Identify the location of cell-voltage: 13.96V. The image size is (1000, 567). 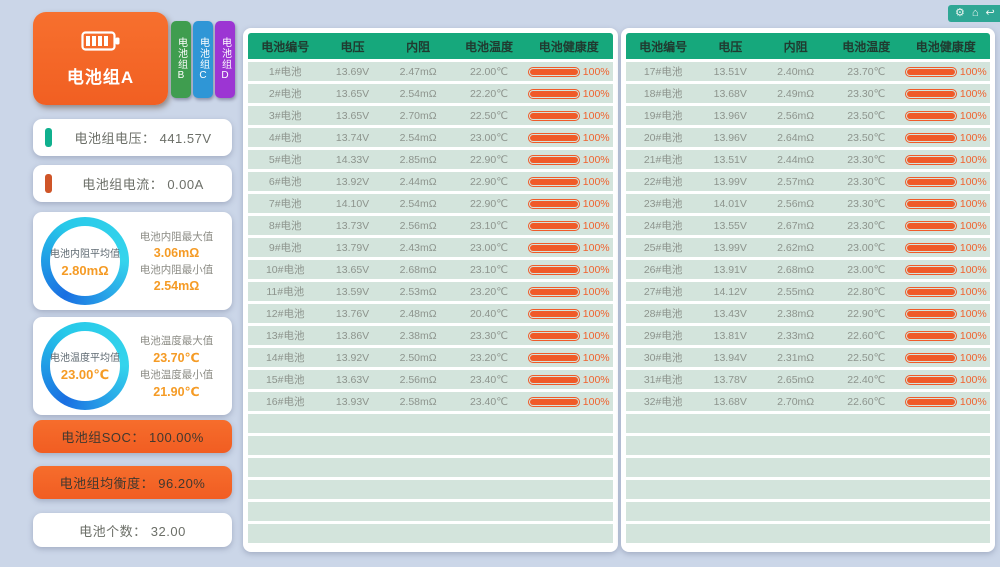
(730, 137).